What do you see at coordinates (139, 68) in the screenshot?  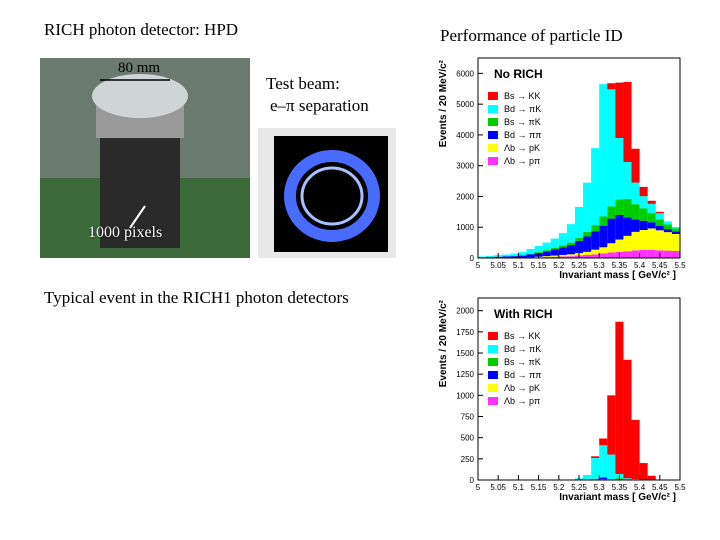 I see `dimension-label: 80 mm` at bounding box center [139, 68].